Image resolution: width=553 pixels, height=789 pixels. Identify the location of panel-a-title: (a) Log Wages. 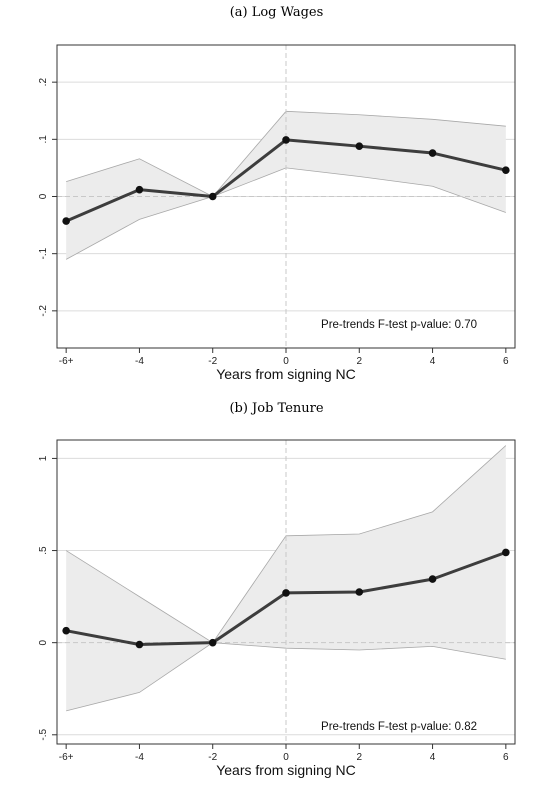
(276, 12).